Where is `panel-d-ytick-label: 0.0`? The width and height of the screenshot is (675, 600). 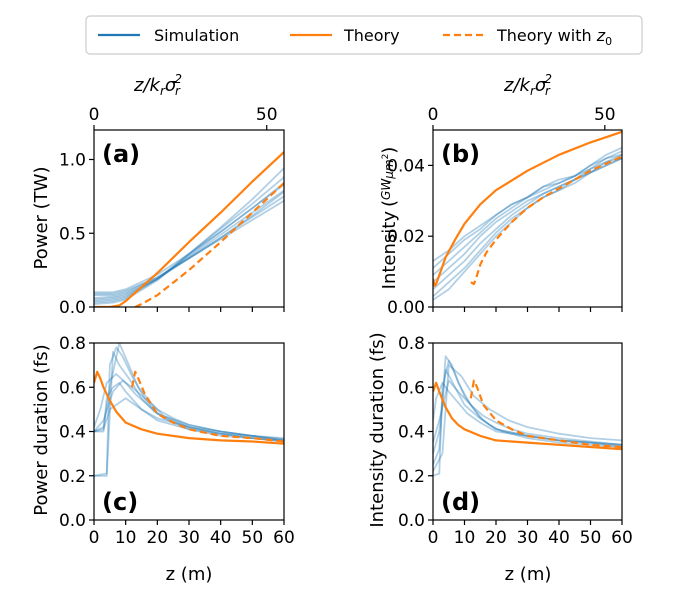
panel-d-ytick-label: 0.0 is located at coordinates (411, 521).